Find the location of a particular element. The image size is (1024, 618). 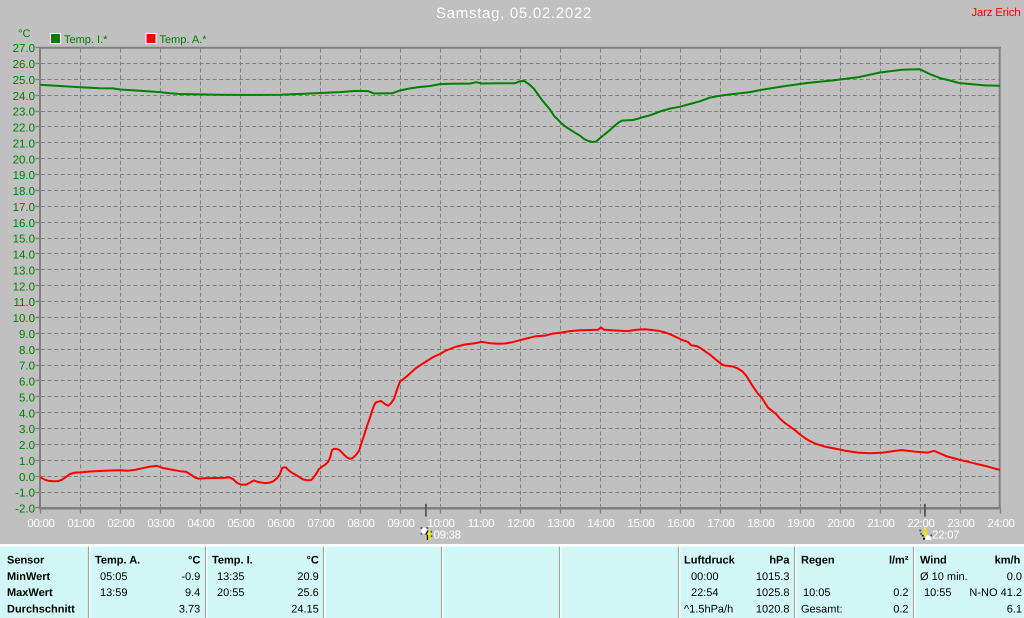

svg-text: Temp. I.* is located at coordinates (86, 40).